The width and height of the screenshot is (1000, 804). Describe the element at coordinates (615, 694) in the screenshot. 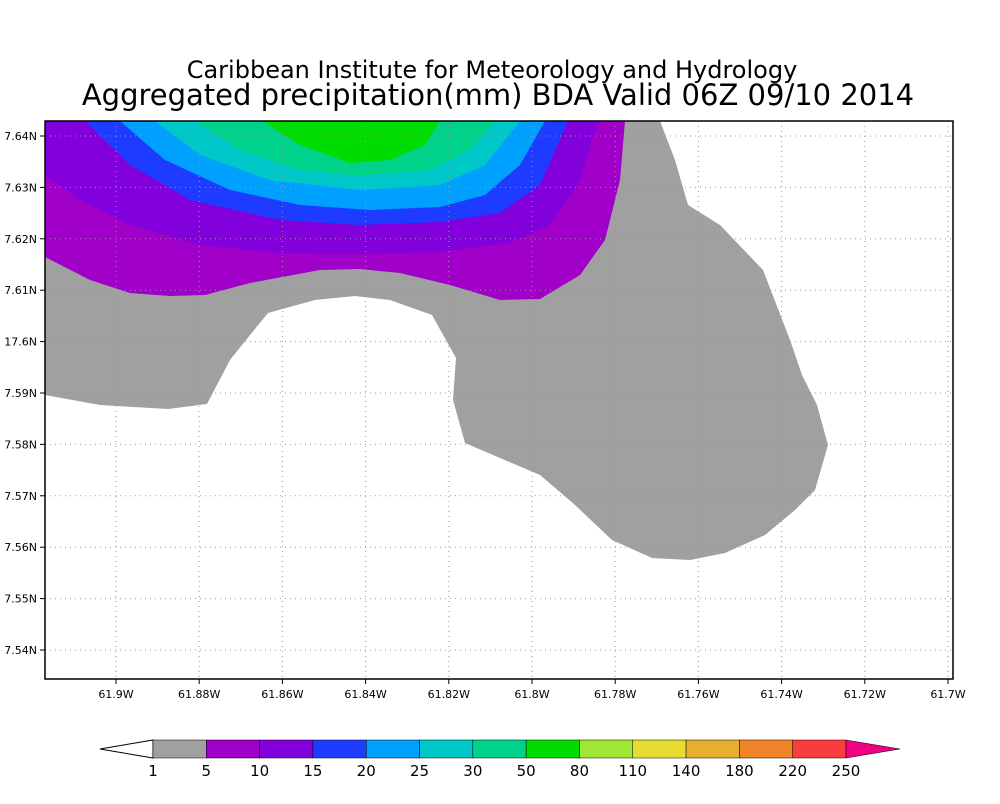

I see `x-tick-label: 61.78W` at that location.